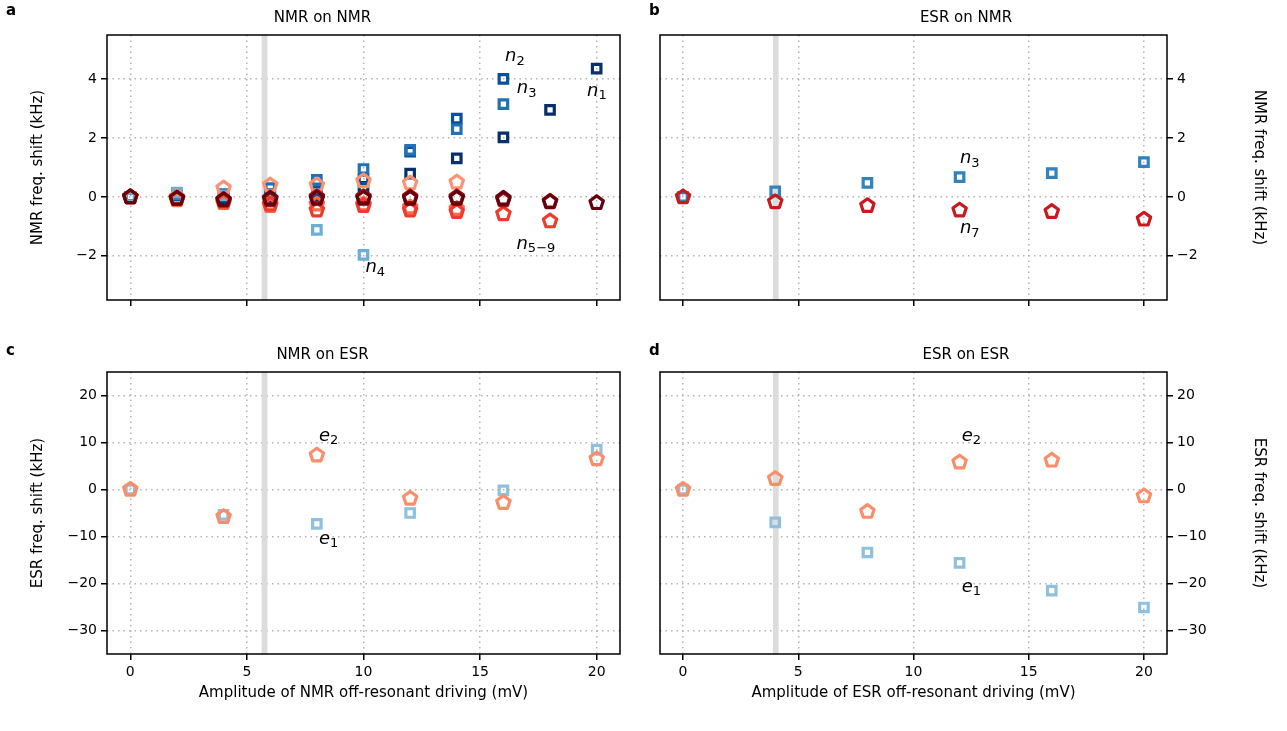  I want to click on y2-tick-label: 20, so click(1186, 394).